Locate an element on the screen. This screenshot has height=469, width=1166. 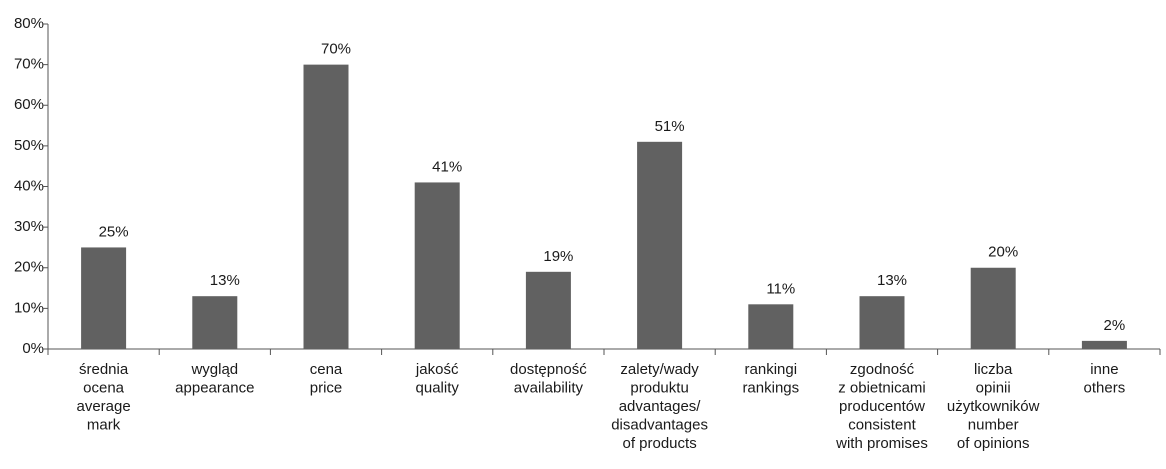
x-tick-label: average is located at coordinates (103, 406).